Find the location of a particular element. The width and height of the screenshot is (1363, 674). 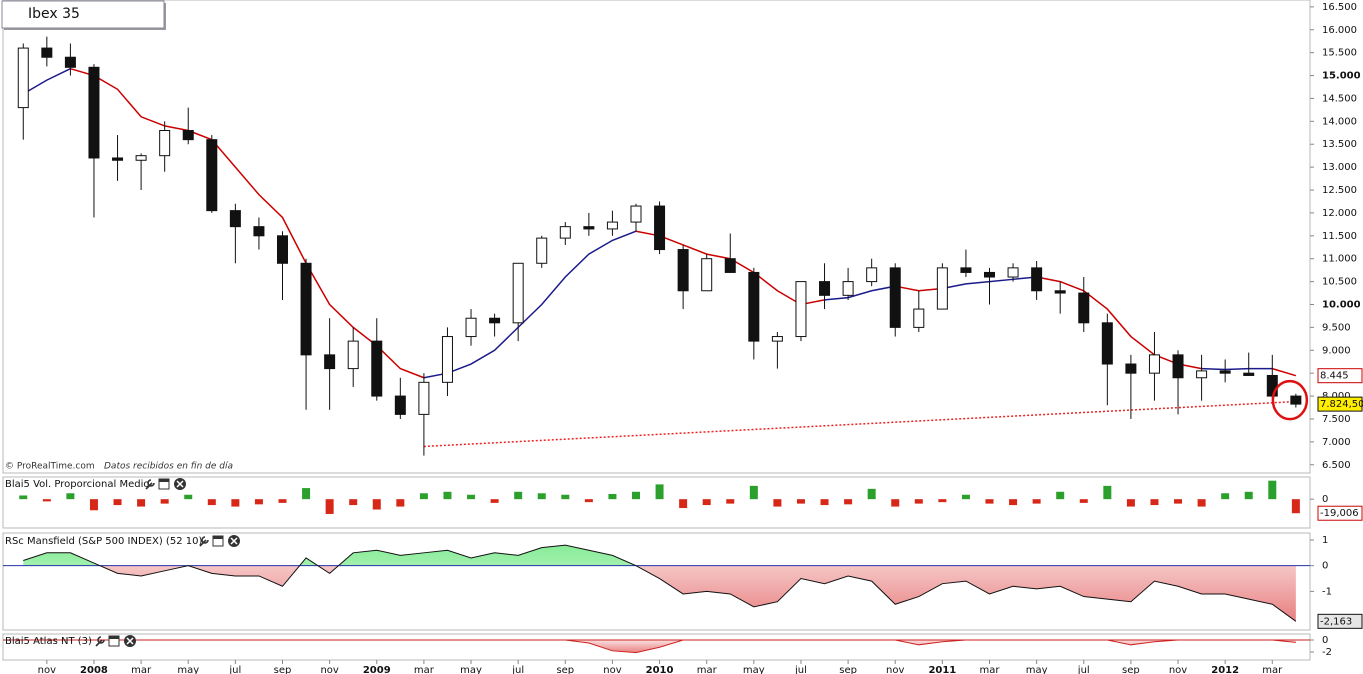

credit: © ProRealTime.com is located at coordinates (50, 467).